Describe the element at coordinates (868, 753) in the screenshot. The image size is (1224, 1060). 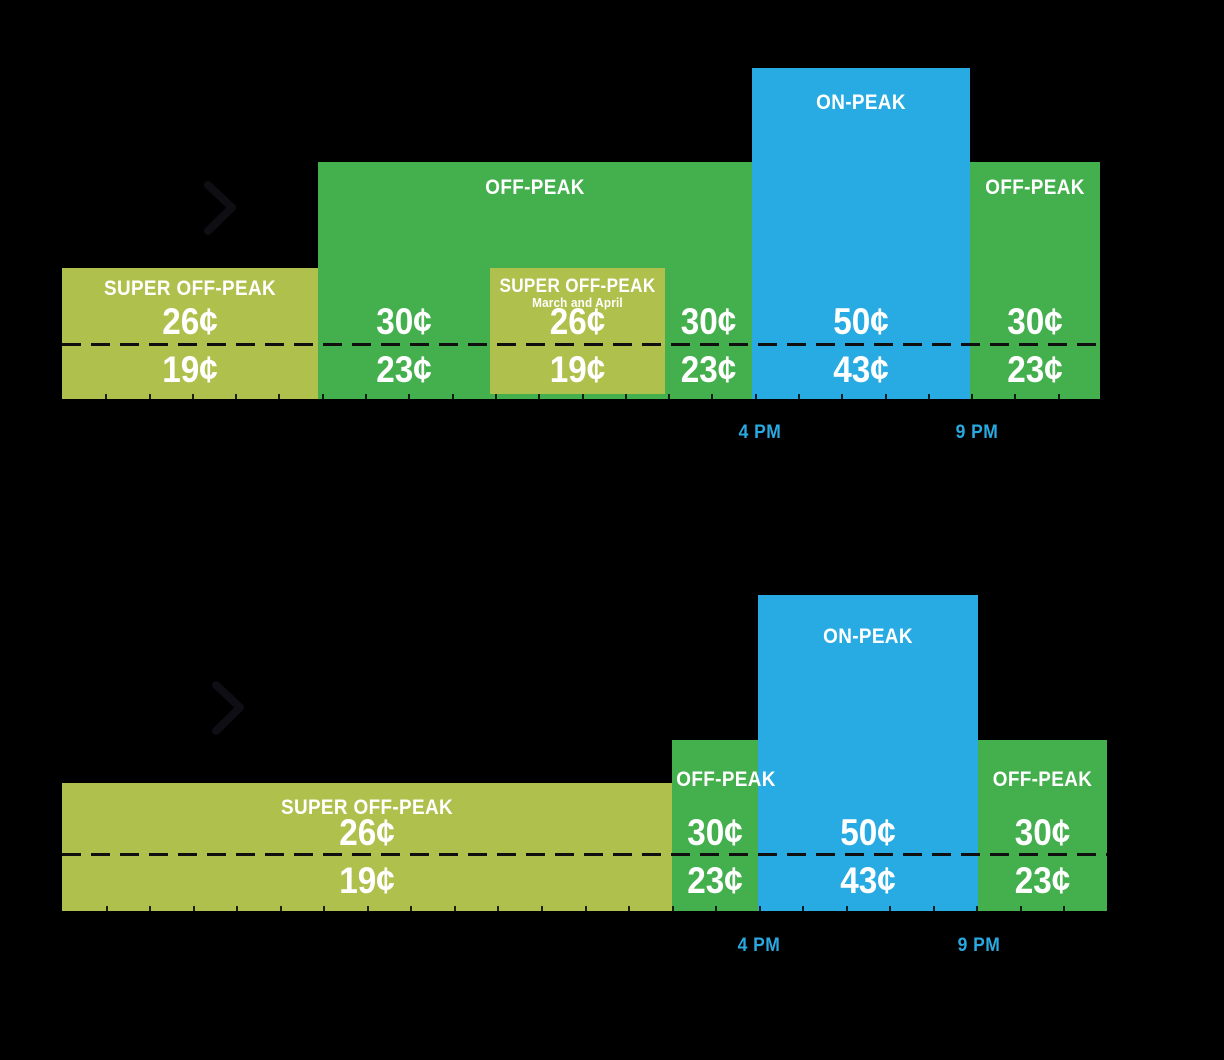
I see `bar-on-peak` at that location.